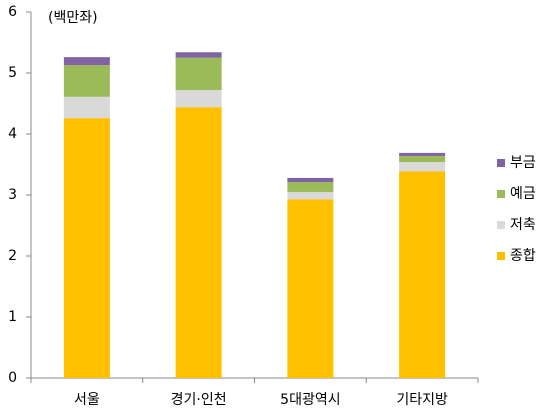 This screenshot has width=542, height=410. I want to click on x-tick-label: 서울, so click(87, 400).